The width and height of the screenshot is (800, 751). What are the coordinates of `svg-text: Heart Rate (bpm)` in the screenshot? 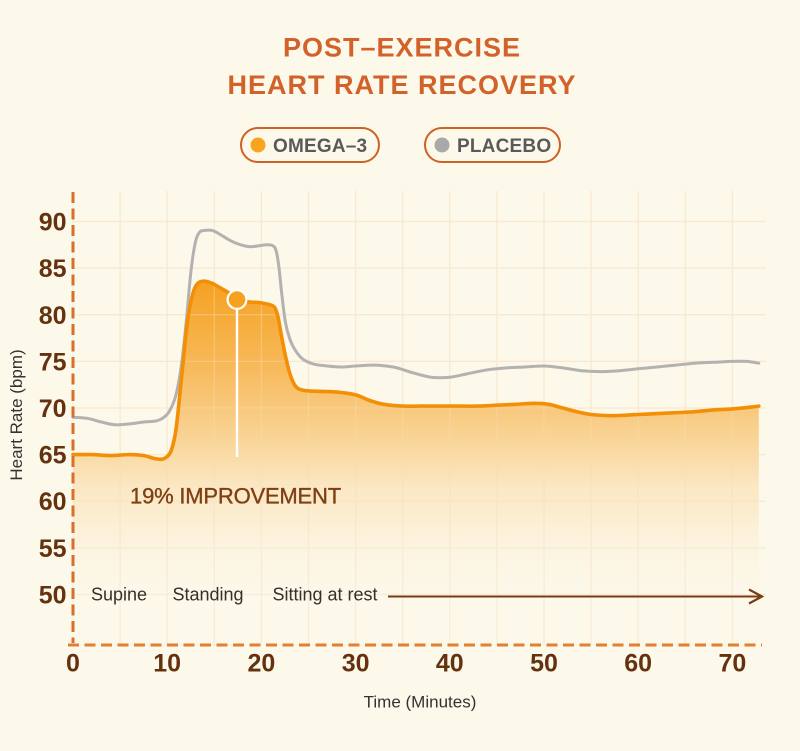 It's located at (16, 414).